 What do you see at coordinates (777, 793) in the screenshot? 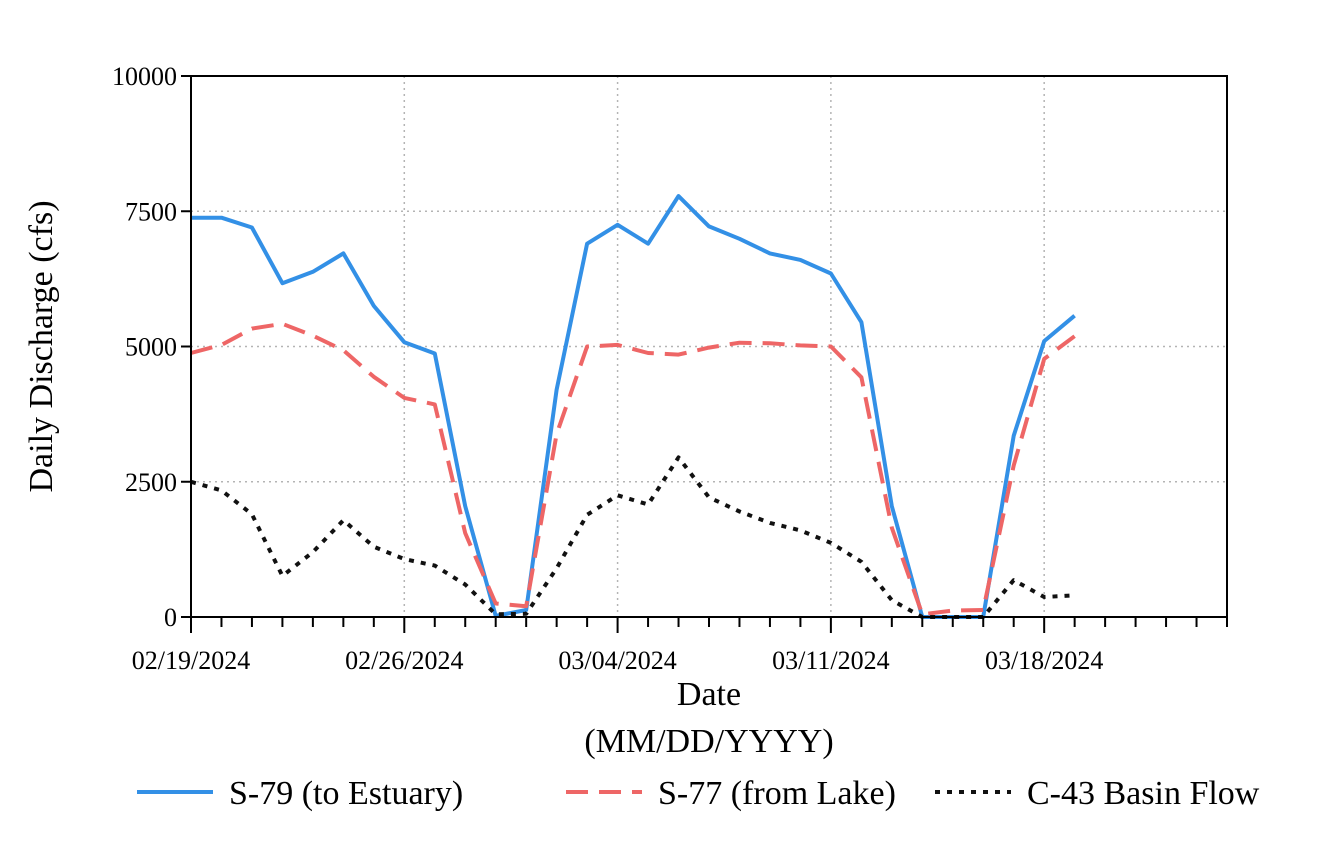
I see `legend-label-2: S-77 (from Lake)` at bounding box center [777, 793].